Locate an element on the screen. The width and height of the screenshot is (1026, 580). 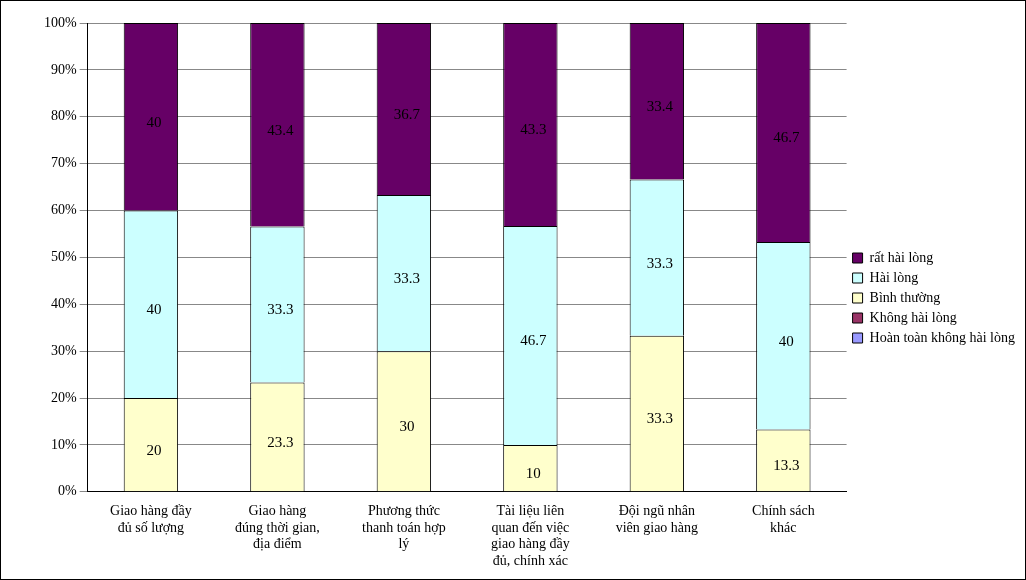
y-tick-label: 60% is located at coordinates (63, 210).